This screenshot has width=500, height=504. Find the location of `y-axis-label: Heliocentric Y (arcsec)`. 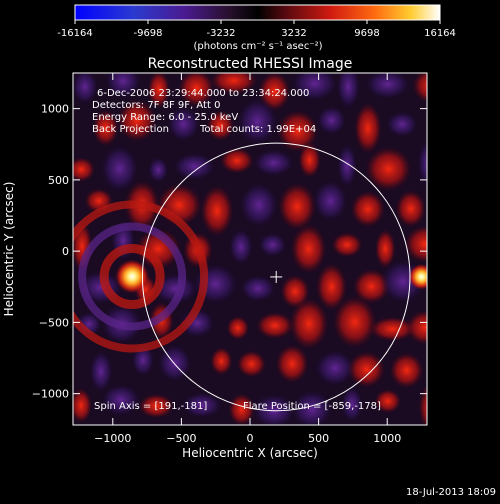

y-axis-label: Heliocentric Y (arcsec) is located at coordinates (9, 249).